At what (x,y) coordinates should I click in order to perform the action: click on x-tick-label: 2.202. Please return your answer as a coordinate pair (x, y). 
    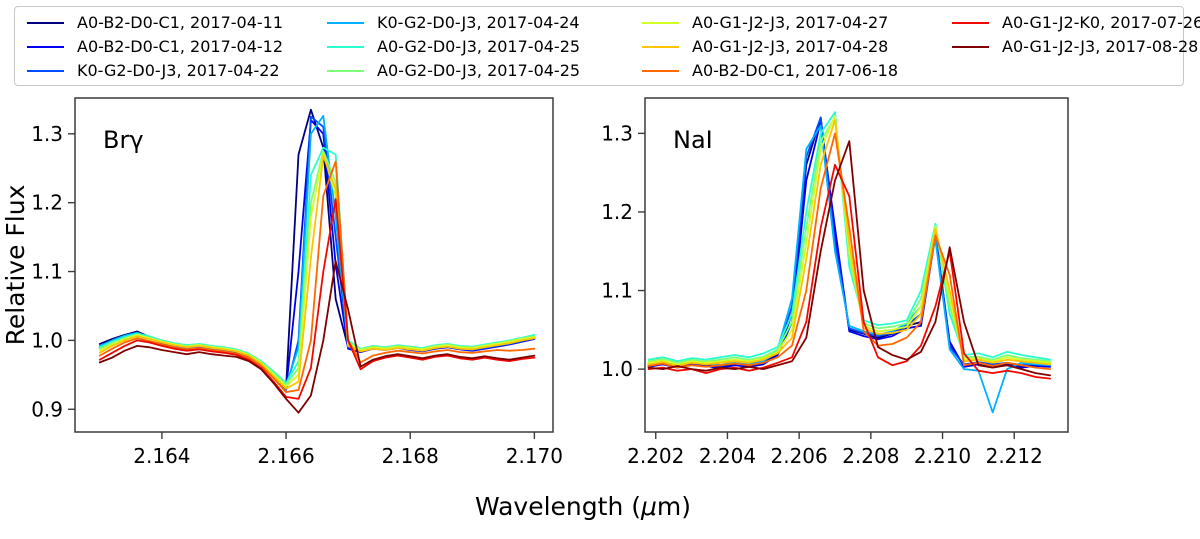
    Looking at the image, I should click on (655, 456).